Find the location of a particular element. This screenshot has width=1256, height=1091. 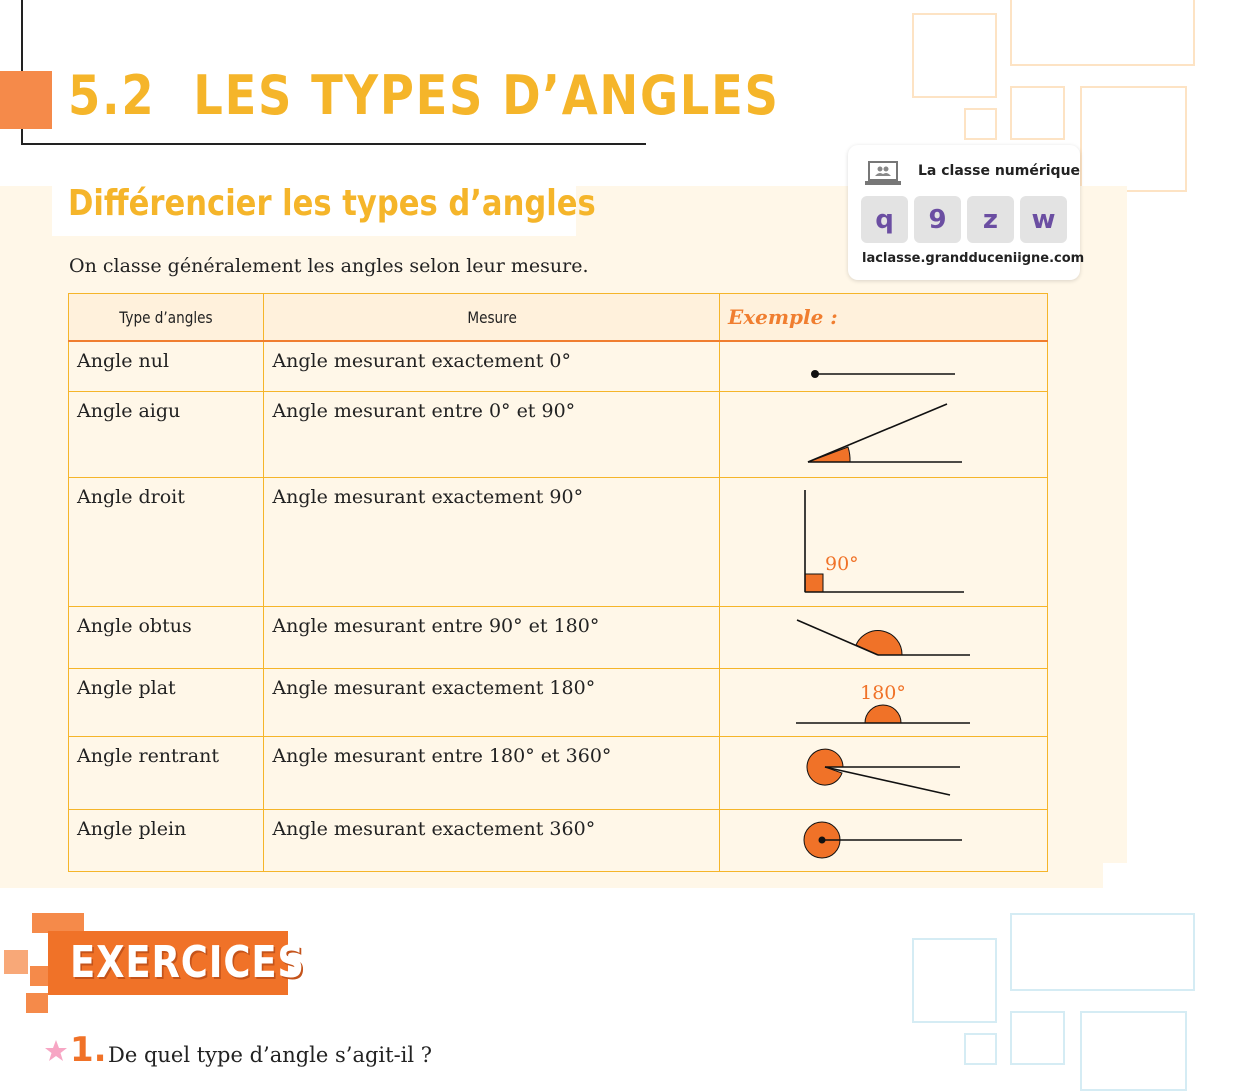

angle-type: Angle plat is located at coordinates (126, 687).